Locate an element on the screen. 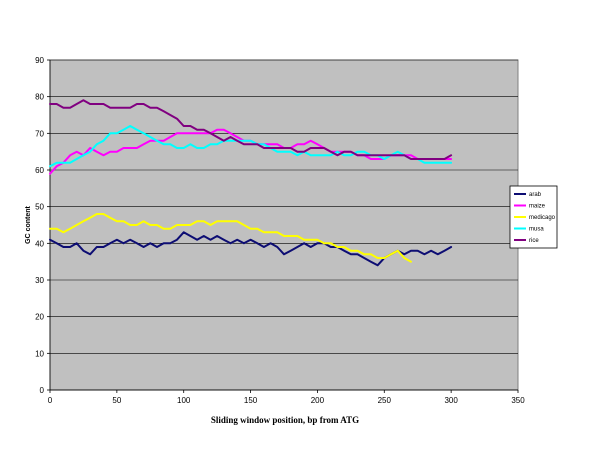 The image size is (600, 450). y-tick-label-20: 20 is located at coordinates (39, 317).